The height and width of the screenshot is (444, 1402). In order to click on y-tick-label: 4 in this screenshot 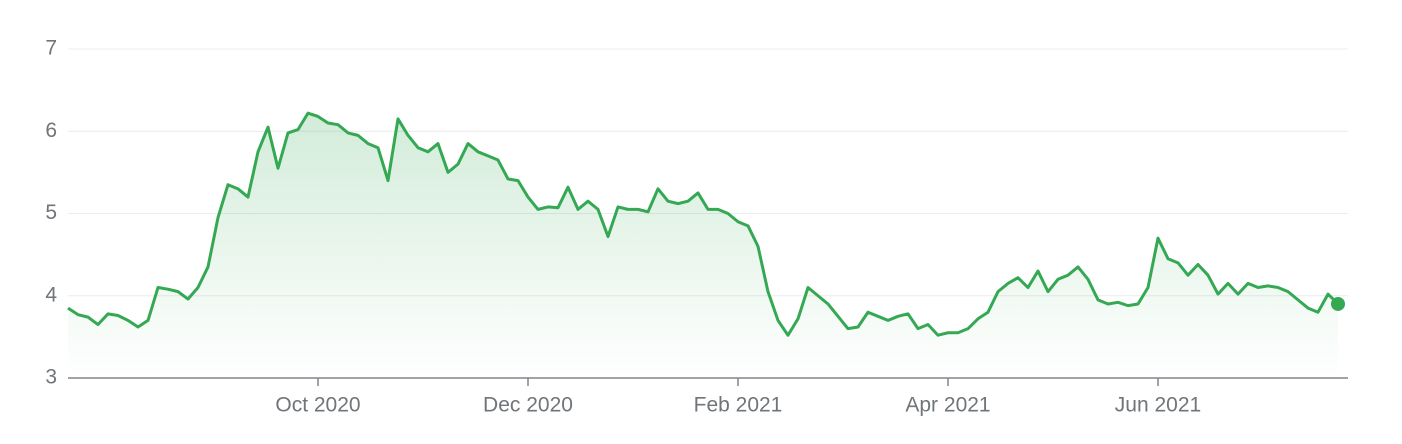, I will do `click(51, 294)`.